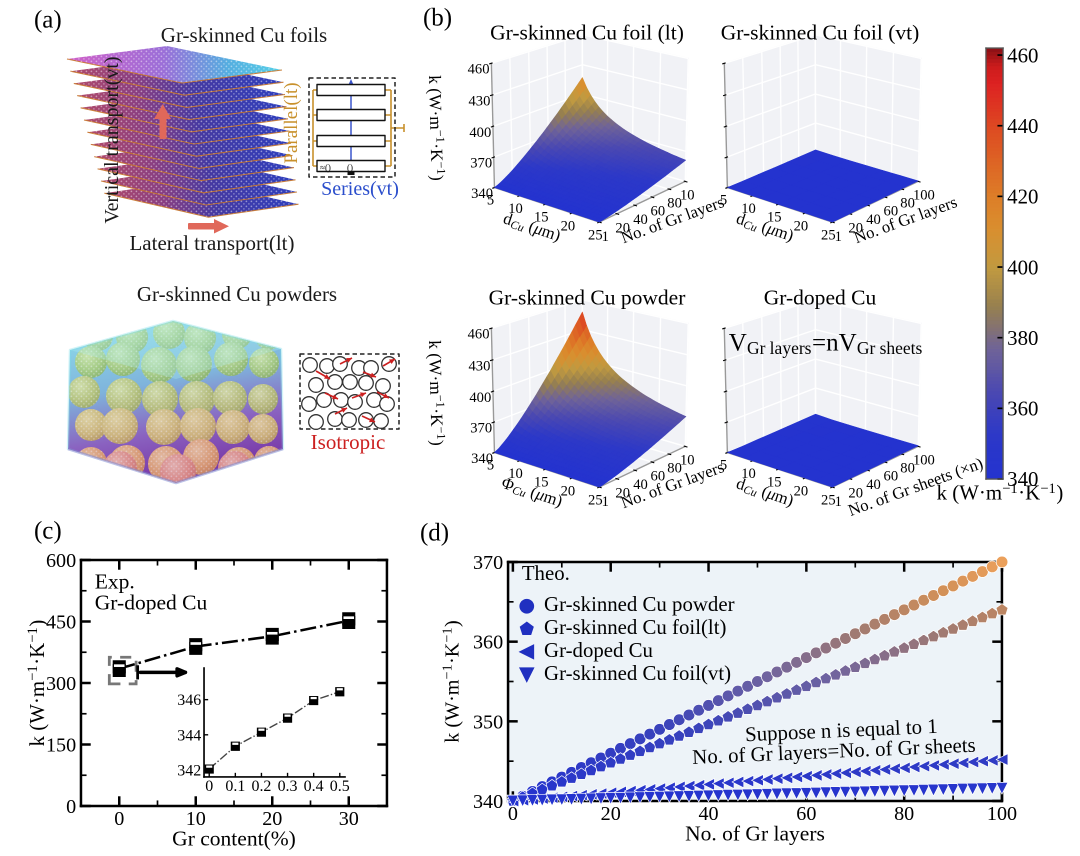  I want to click on svg-text: Gr-skinned Cu foil(vt), so click(637, 673).